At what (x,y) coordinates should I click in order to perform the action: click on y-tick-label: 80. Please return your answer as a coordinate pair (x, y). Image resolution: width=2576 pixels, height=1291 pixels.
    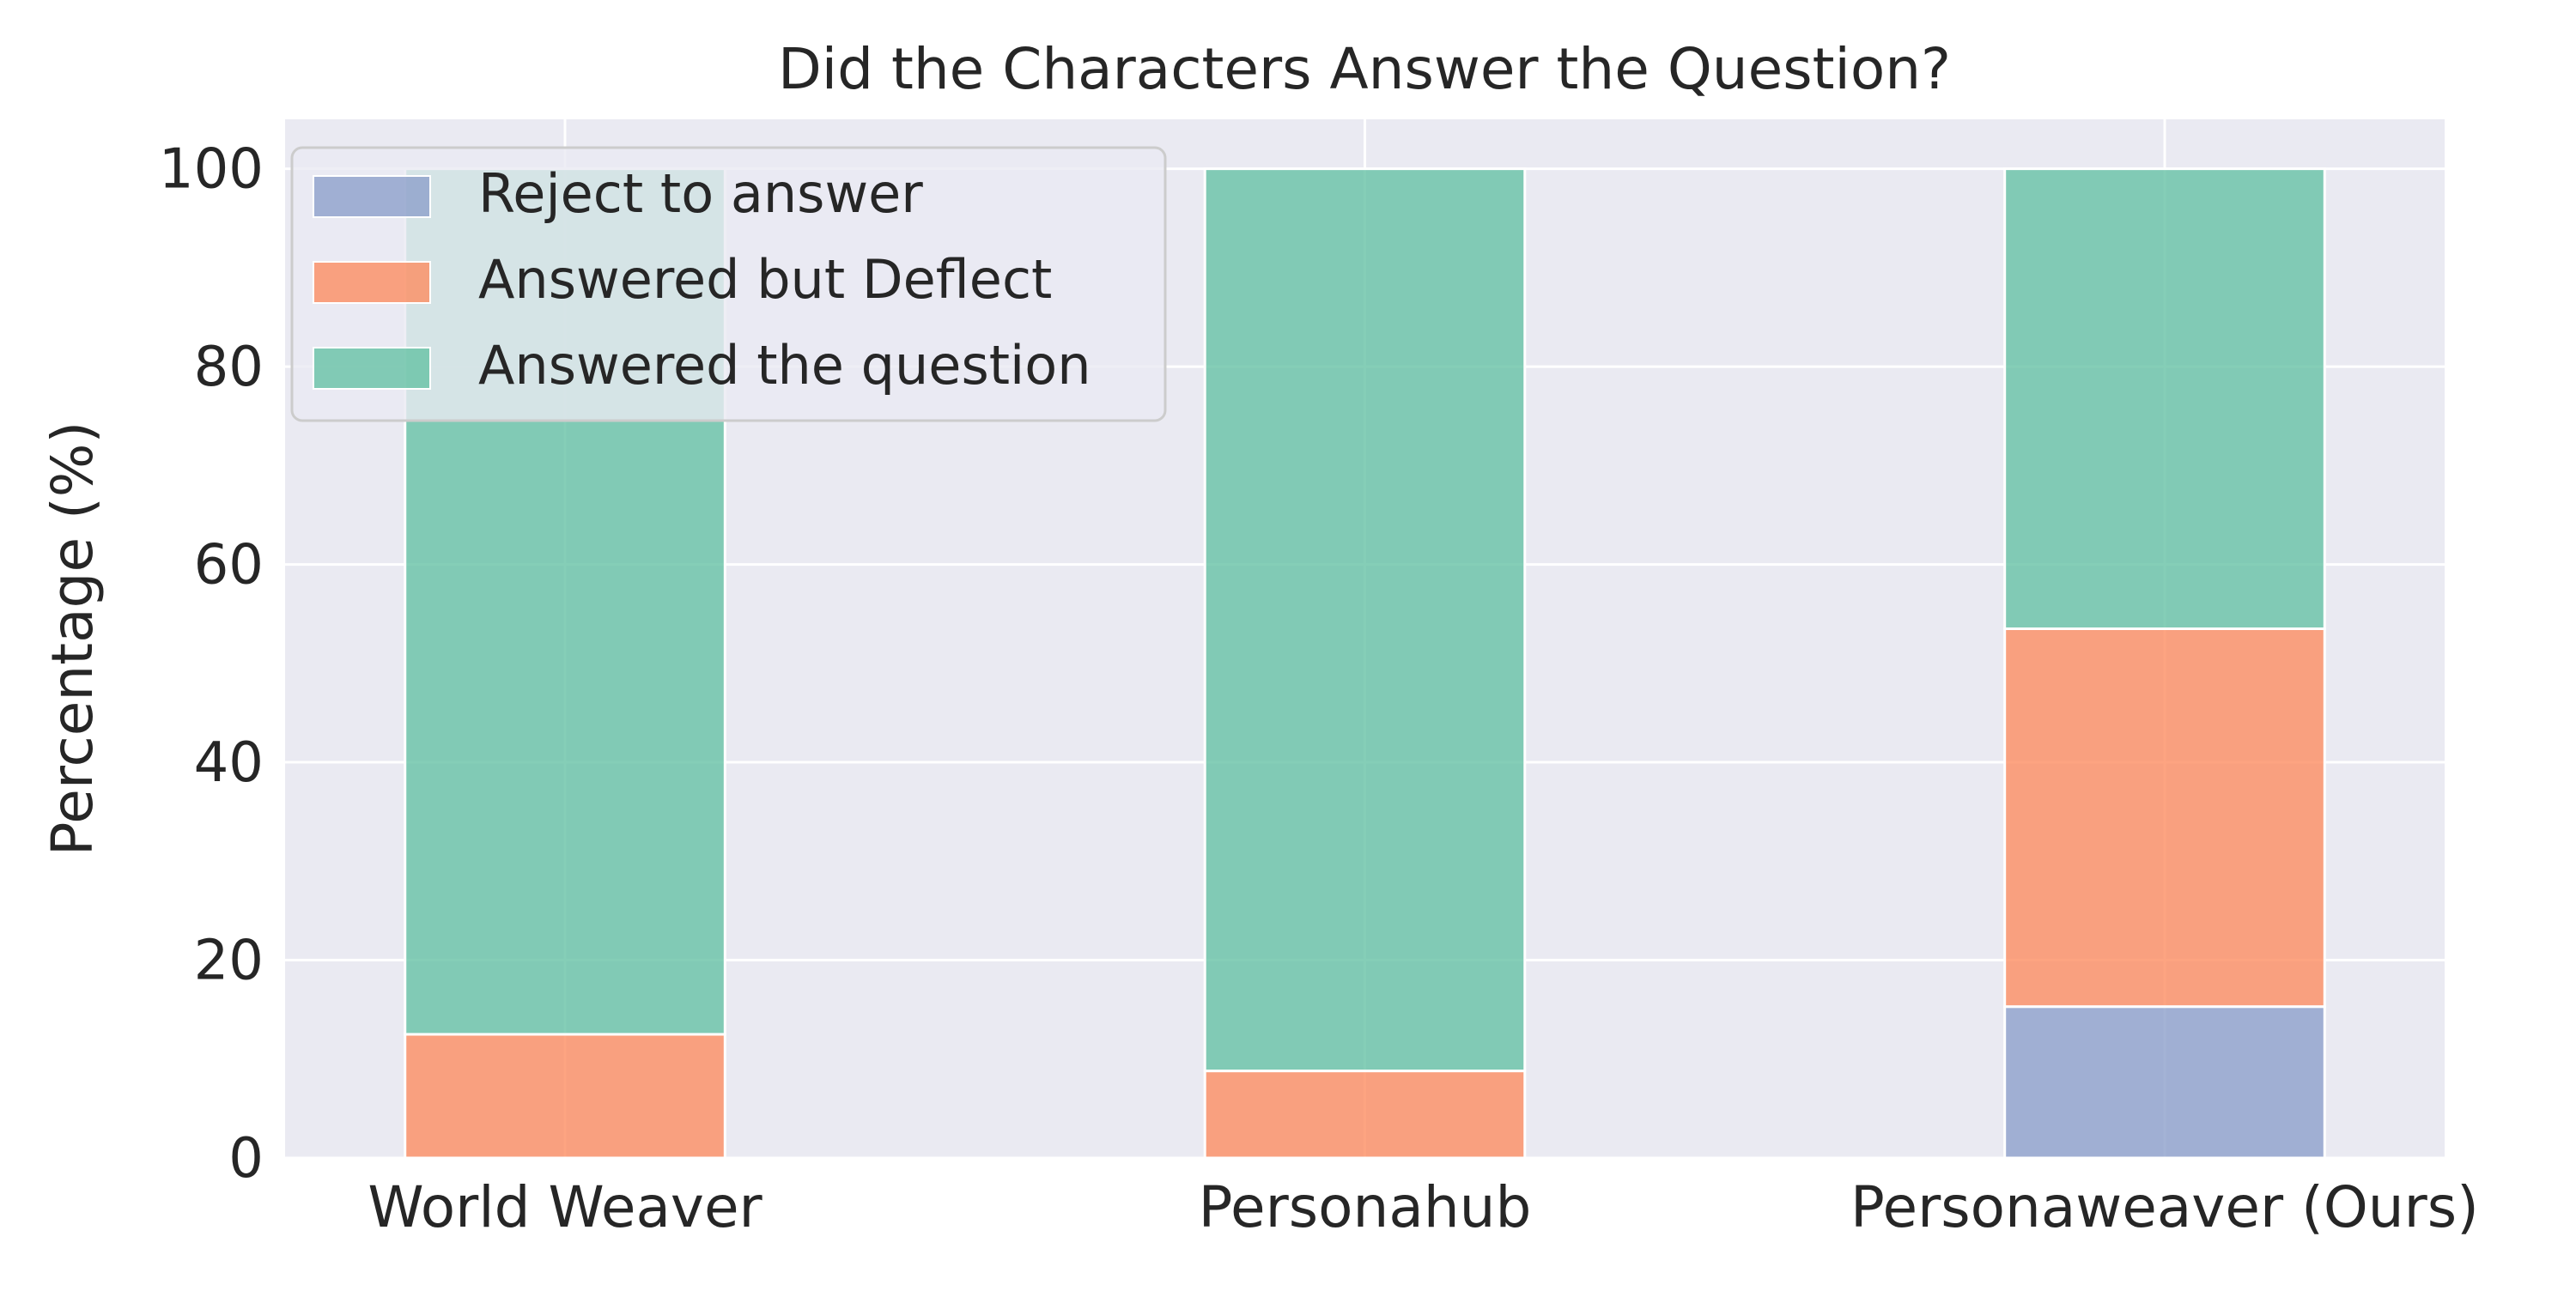
    Looking at the image, I should click on (229, 368).